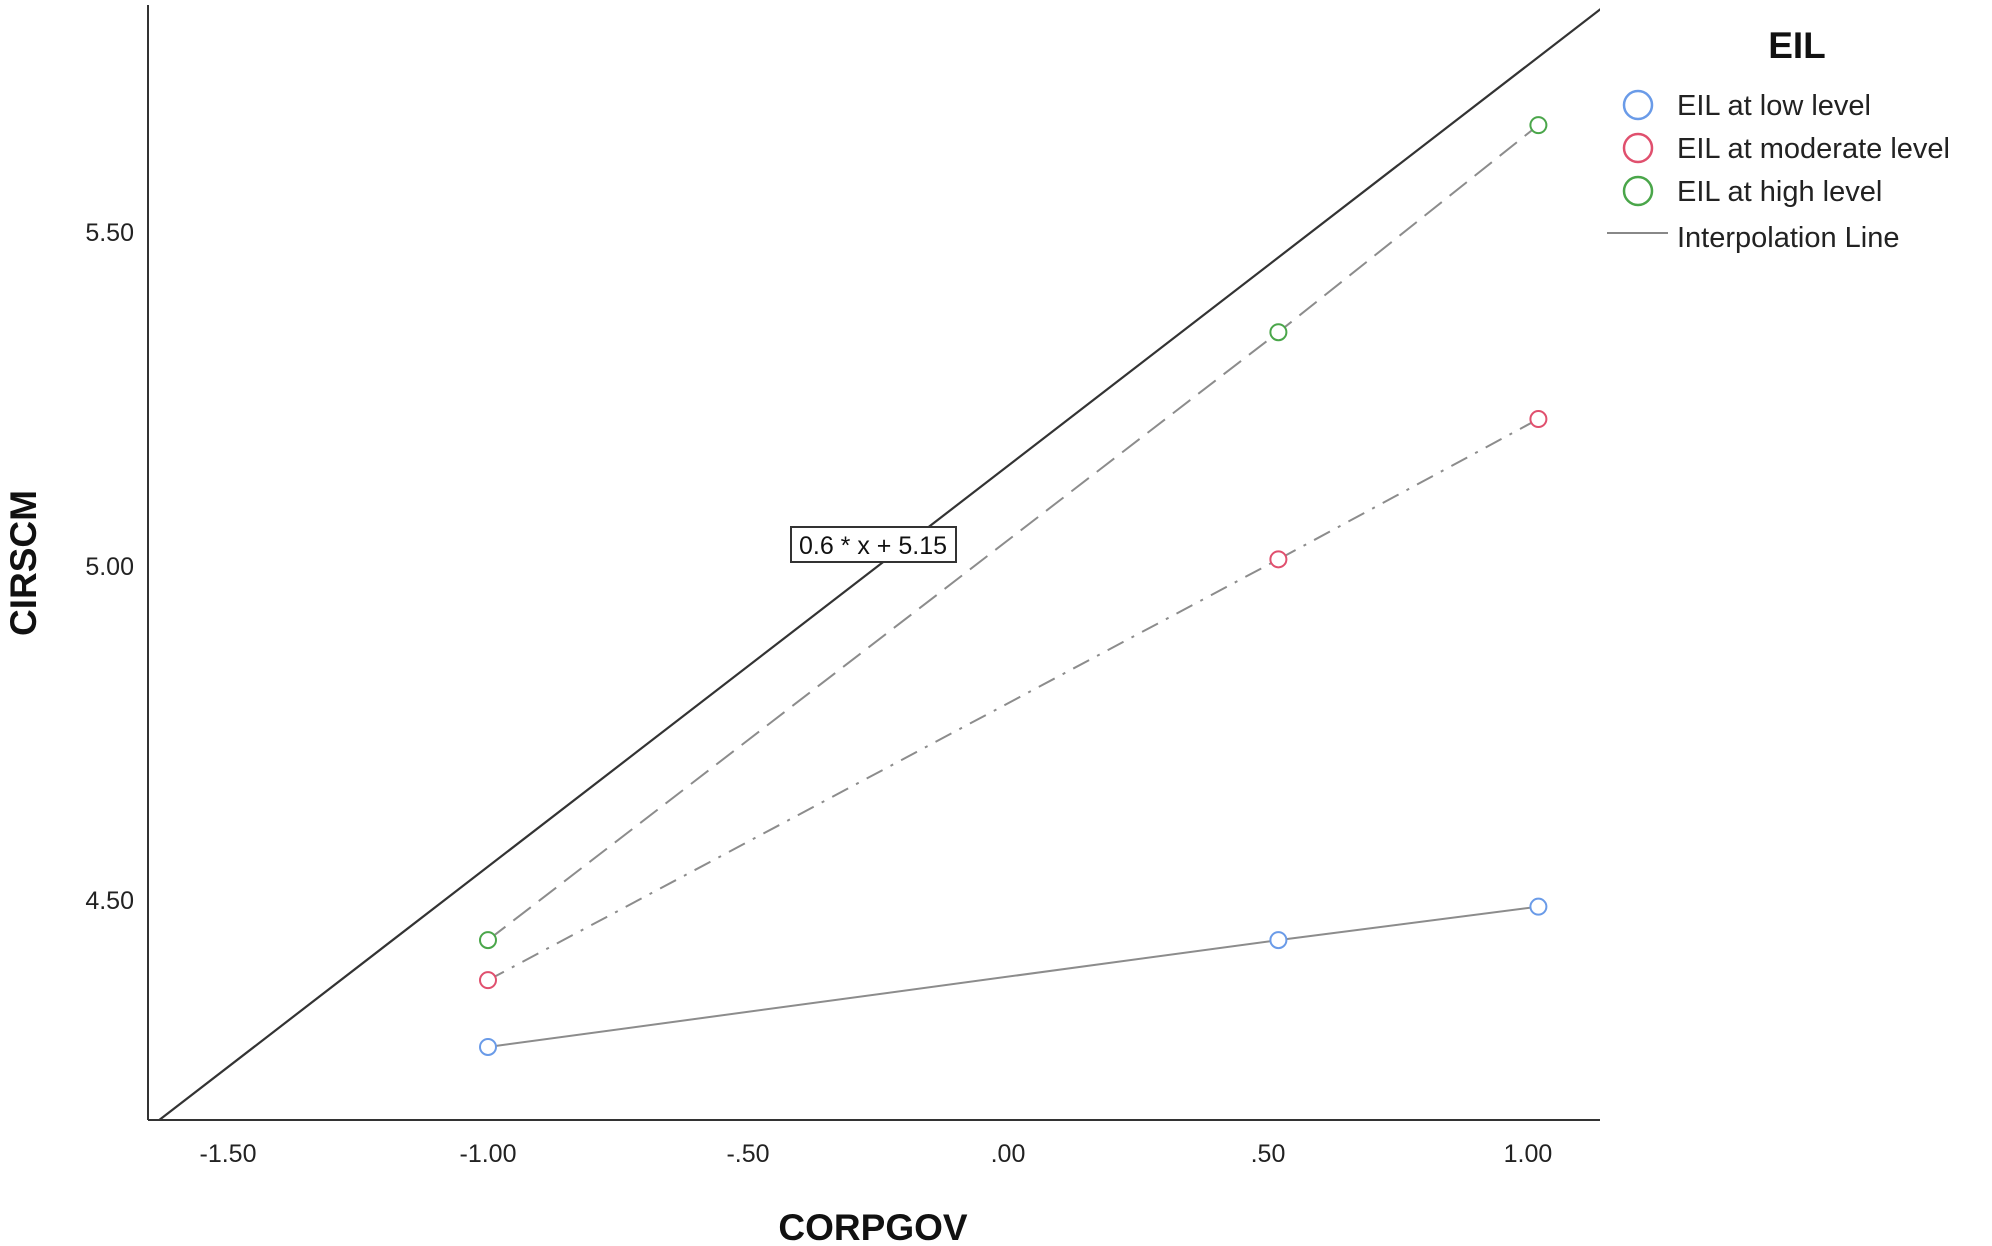 The height and width of the screenshot is (1246, 1992). I want to click on legend-label: EIL at moderate level, so click(1813, 149).